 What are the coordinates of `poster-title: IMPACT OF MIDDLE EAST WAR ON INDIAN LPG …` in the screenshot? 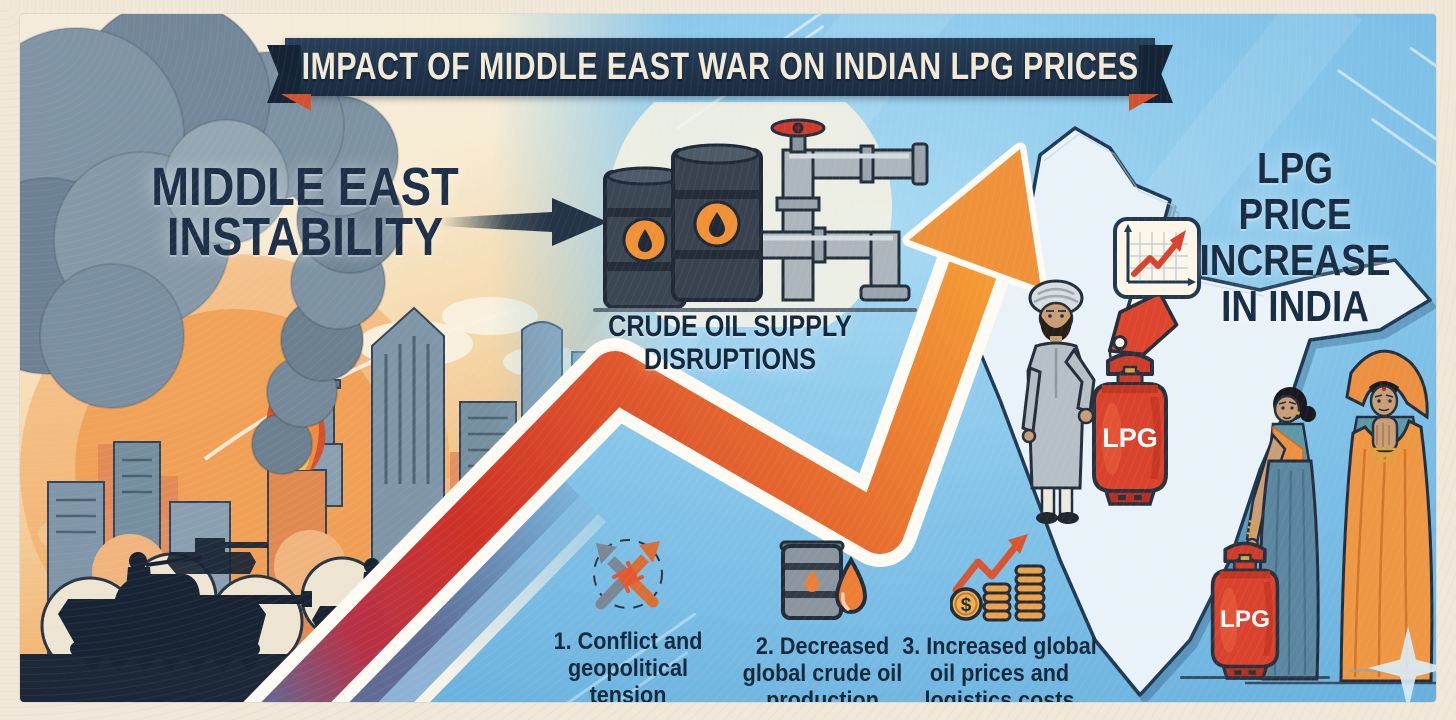 It's located at (720, 66).